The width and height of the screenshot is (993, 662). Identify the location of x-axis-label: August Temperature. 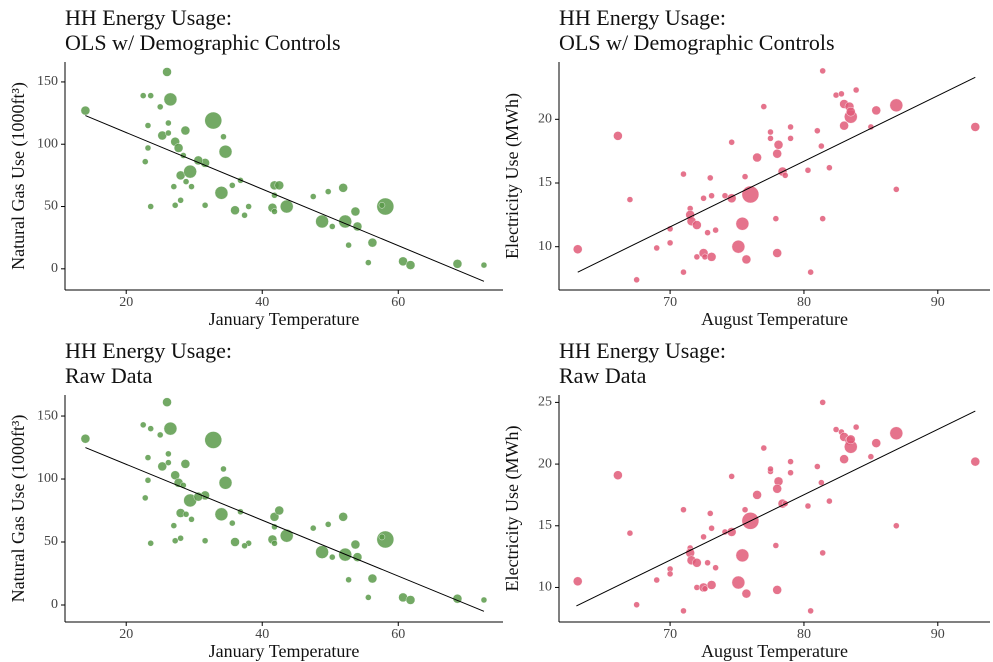
(774, 651).